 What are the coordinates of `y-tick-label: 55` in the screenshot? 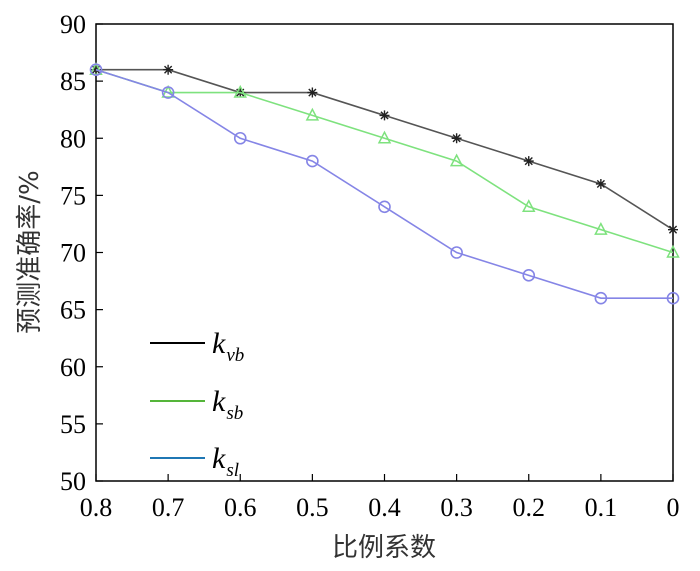 It's located at (73, 424).